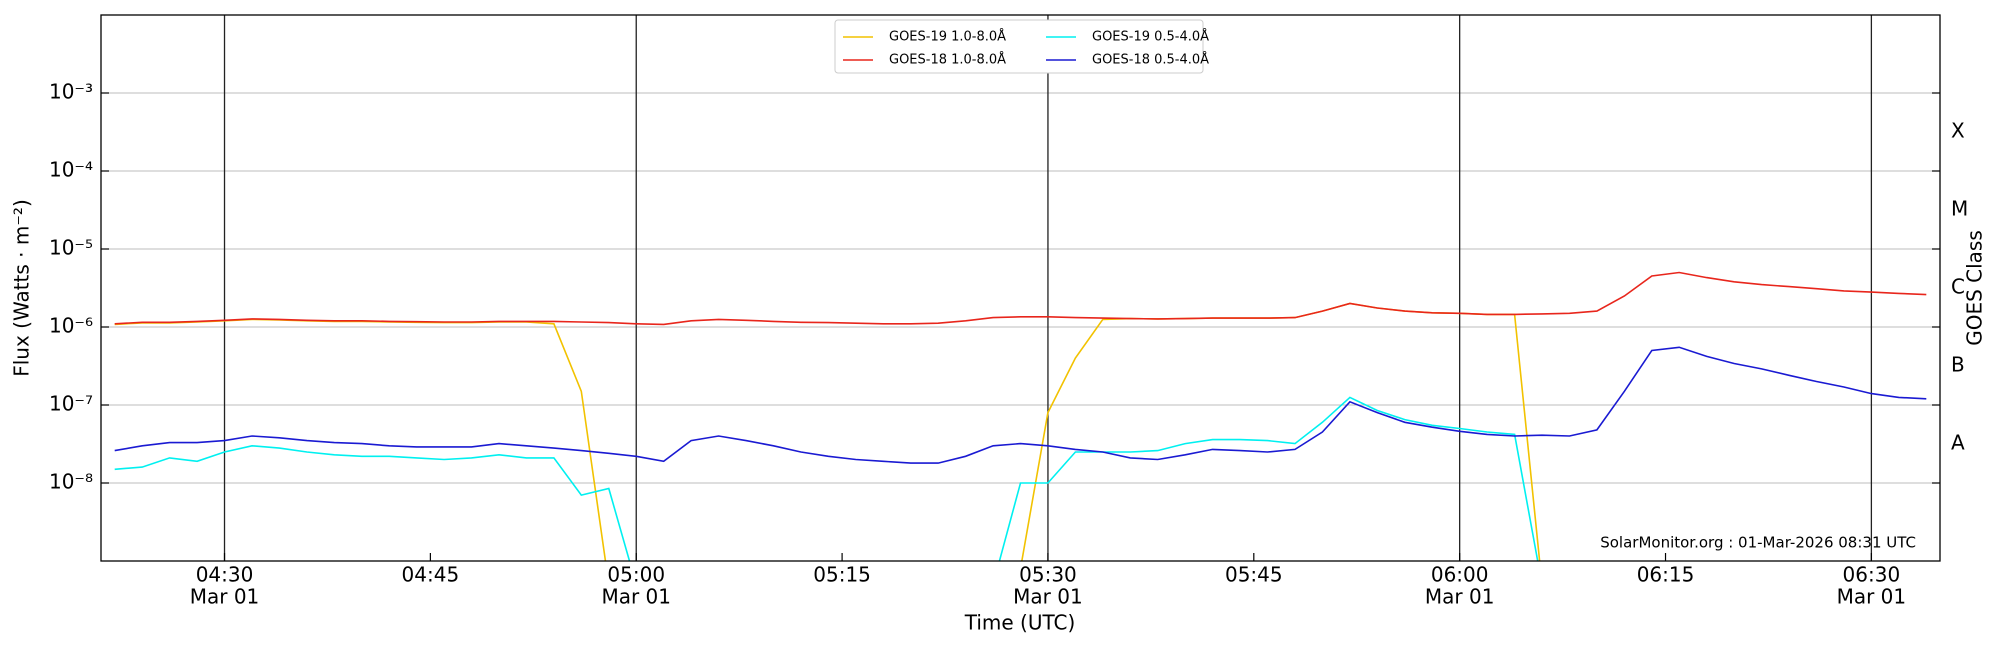 This screenshot has height=650, width=2000. I want to click on y-tick-label: 10⁻⁷, so click(71, 404).